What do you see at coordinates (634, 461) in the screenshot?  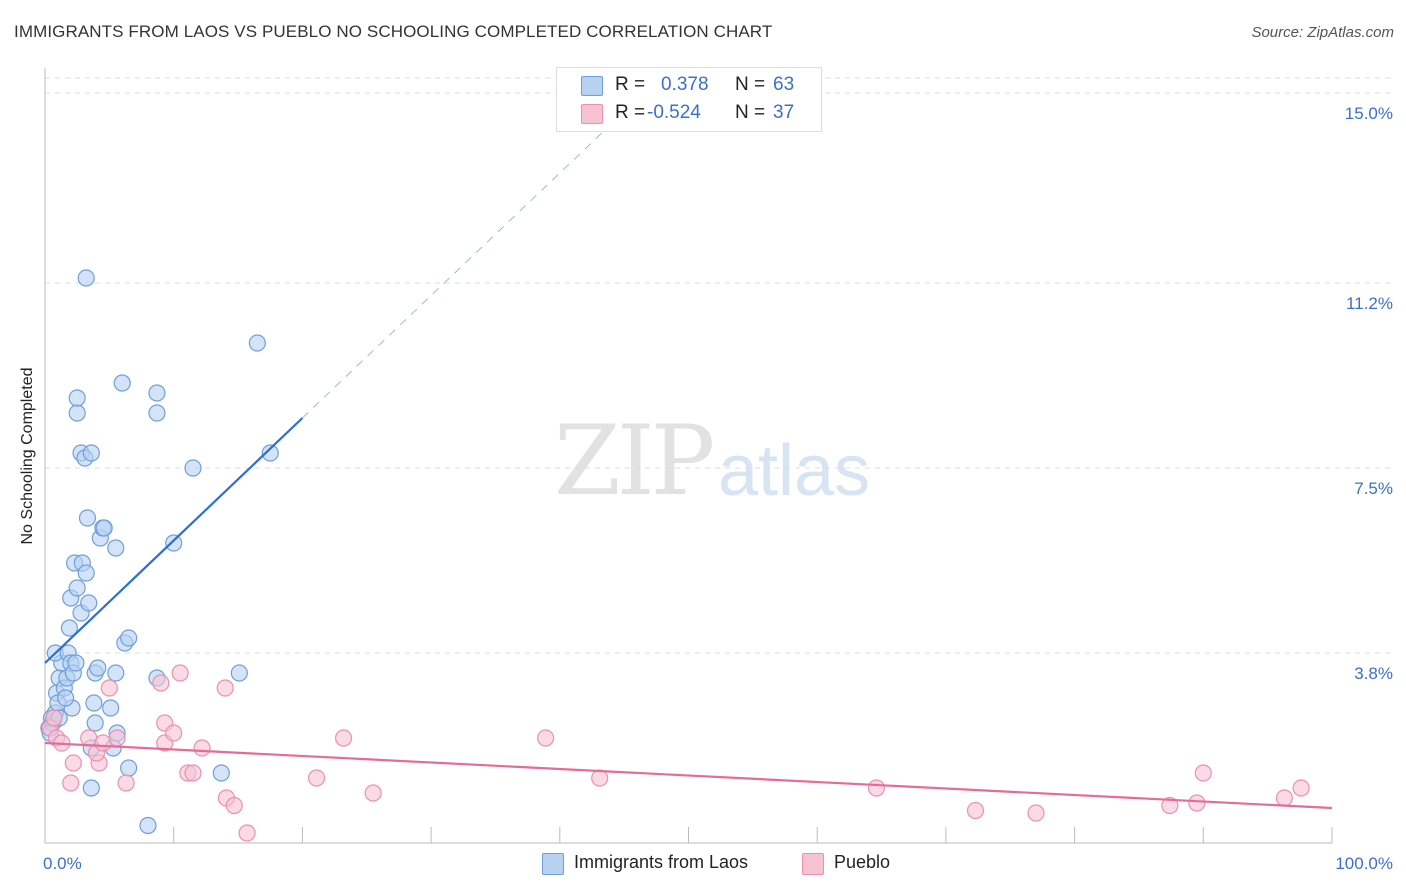 I see `watermark-zip: ZIP` at bounding box center [634, 461].